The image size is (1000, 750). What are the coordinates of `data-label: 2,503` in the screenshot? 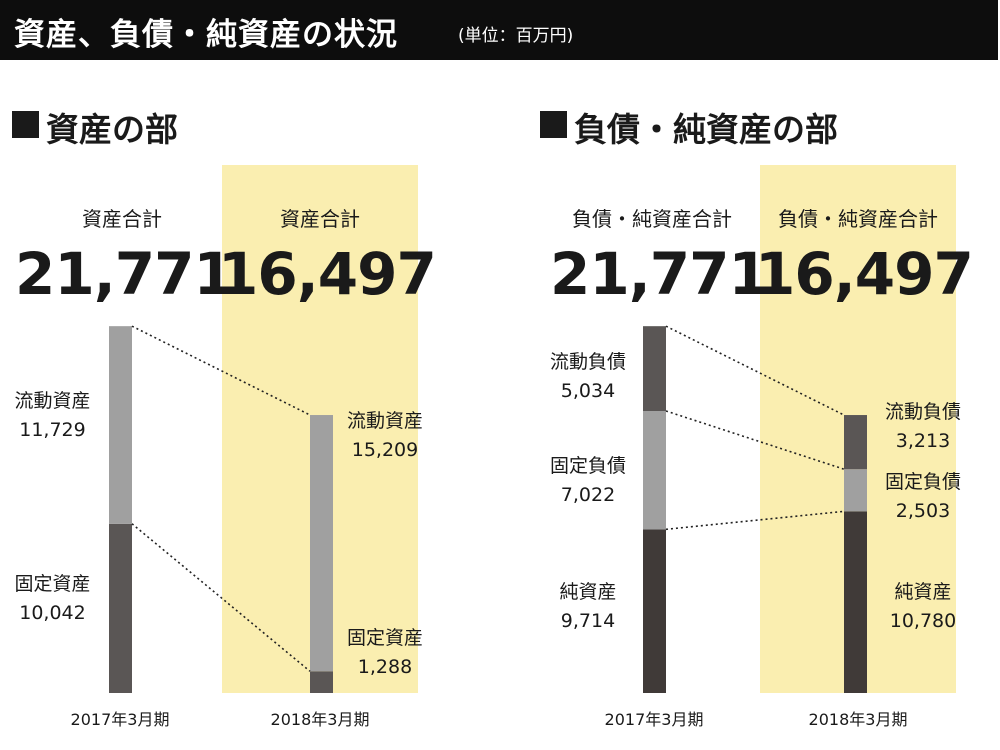 It's located at (923, 511).